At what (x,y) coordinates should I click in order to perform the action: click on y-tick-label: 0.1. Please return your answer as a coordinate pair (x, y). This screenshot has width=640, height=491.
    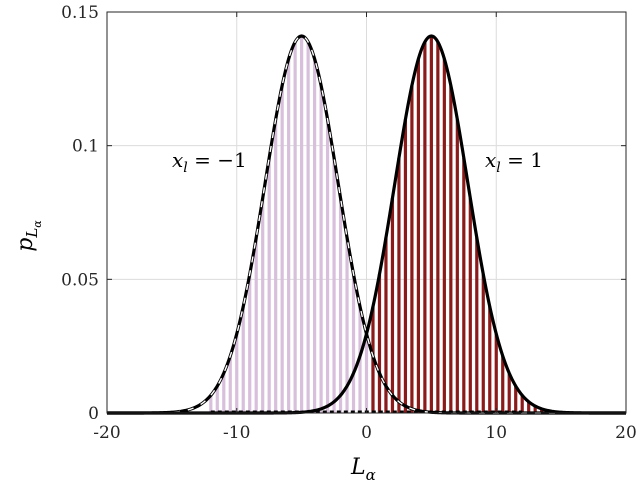
    Looking at the image, I should click on (85, 147).